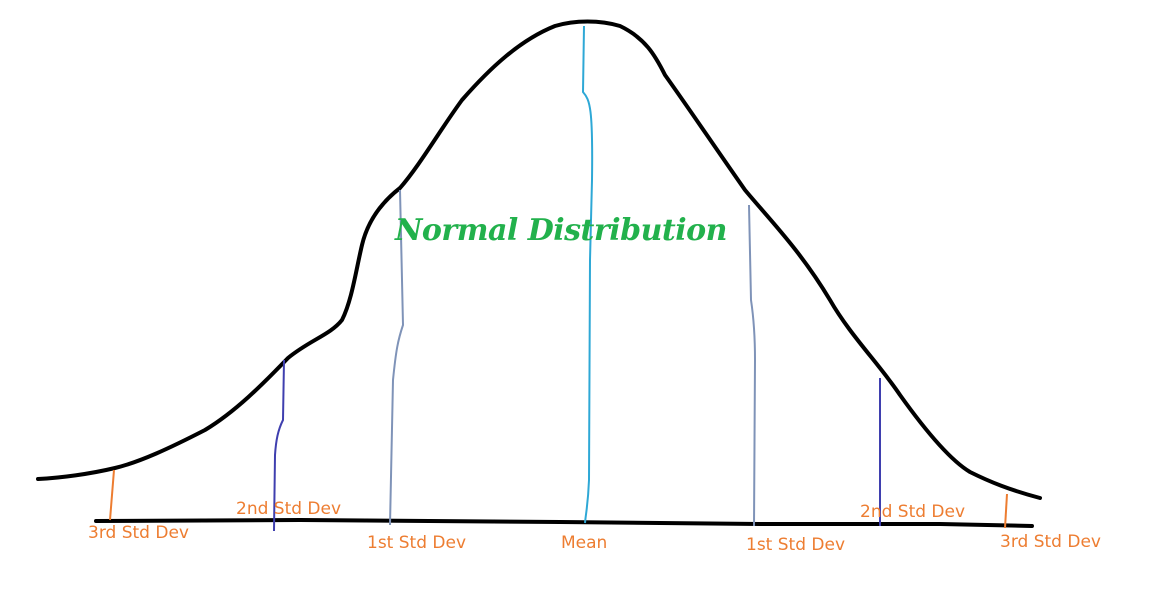 The height and width of the screenshot is (605, 1168). I want to click on diagram-title: Normal Distribution, so click(560, 230).